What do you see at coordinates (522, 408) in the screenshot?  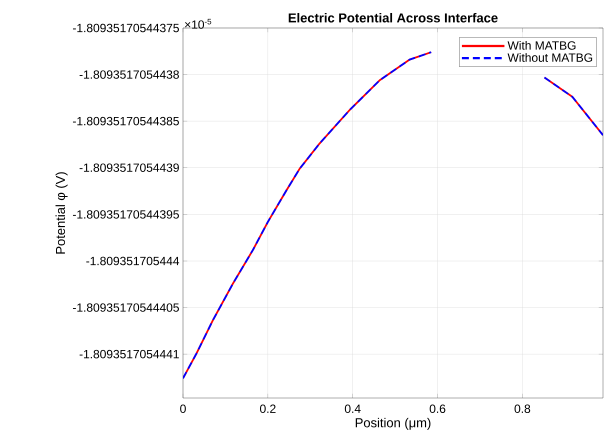 I see `x-tick-label: 0.8` at bounding box center [522, 408].